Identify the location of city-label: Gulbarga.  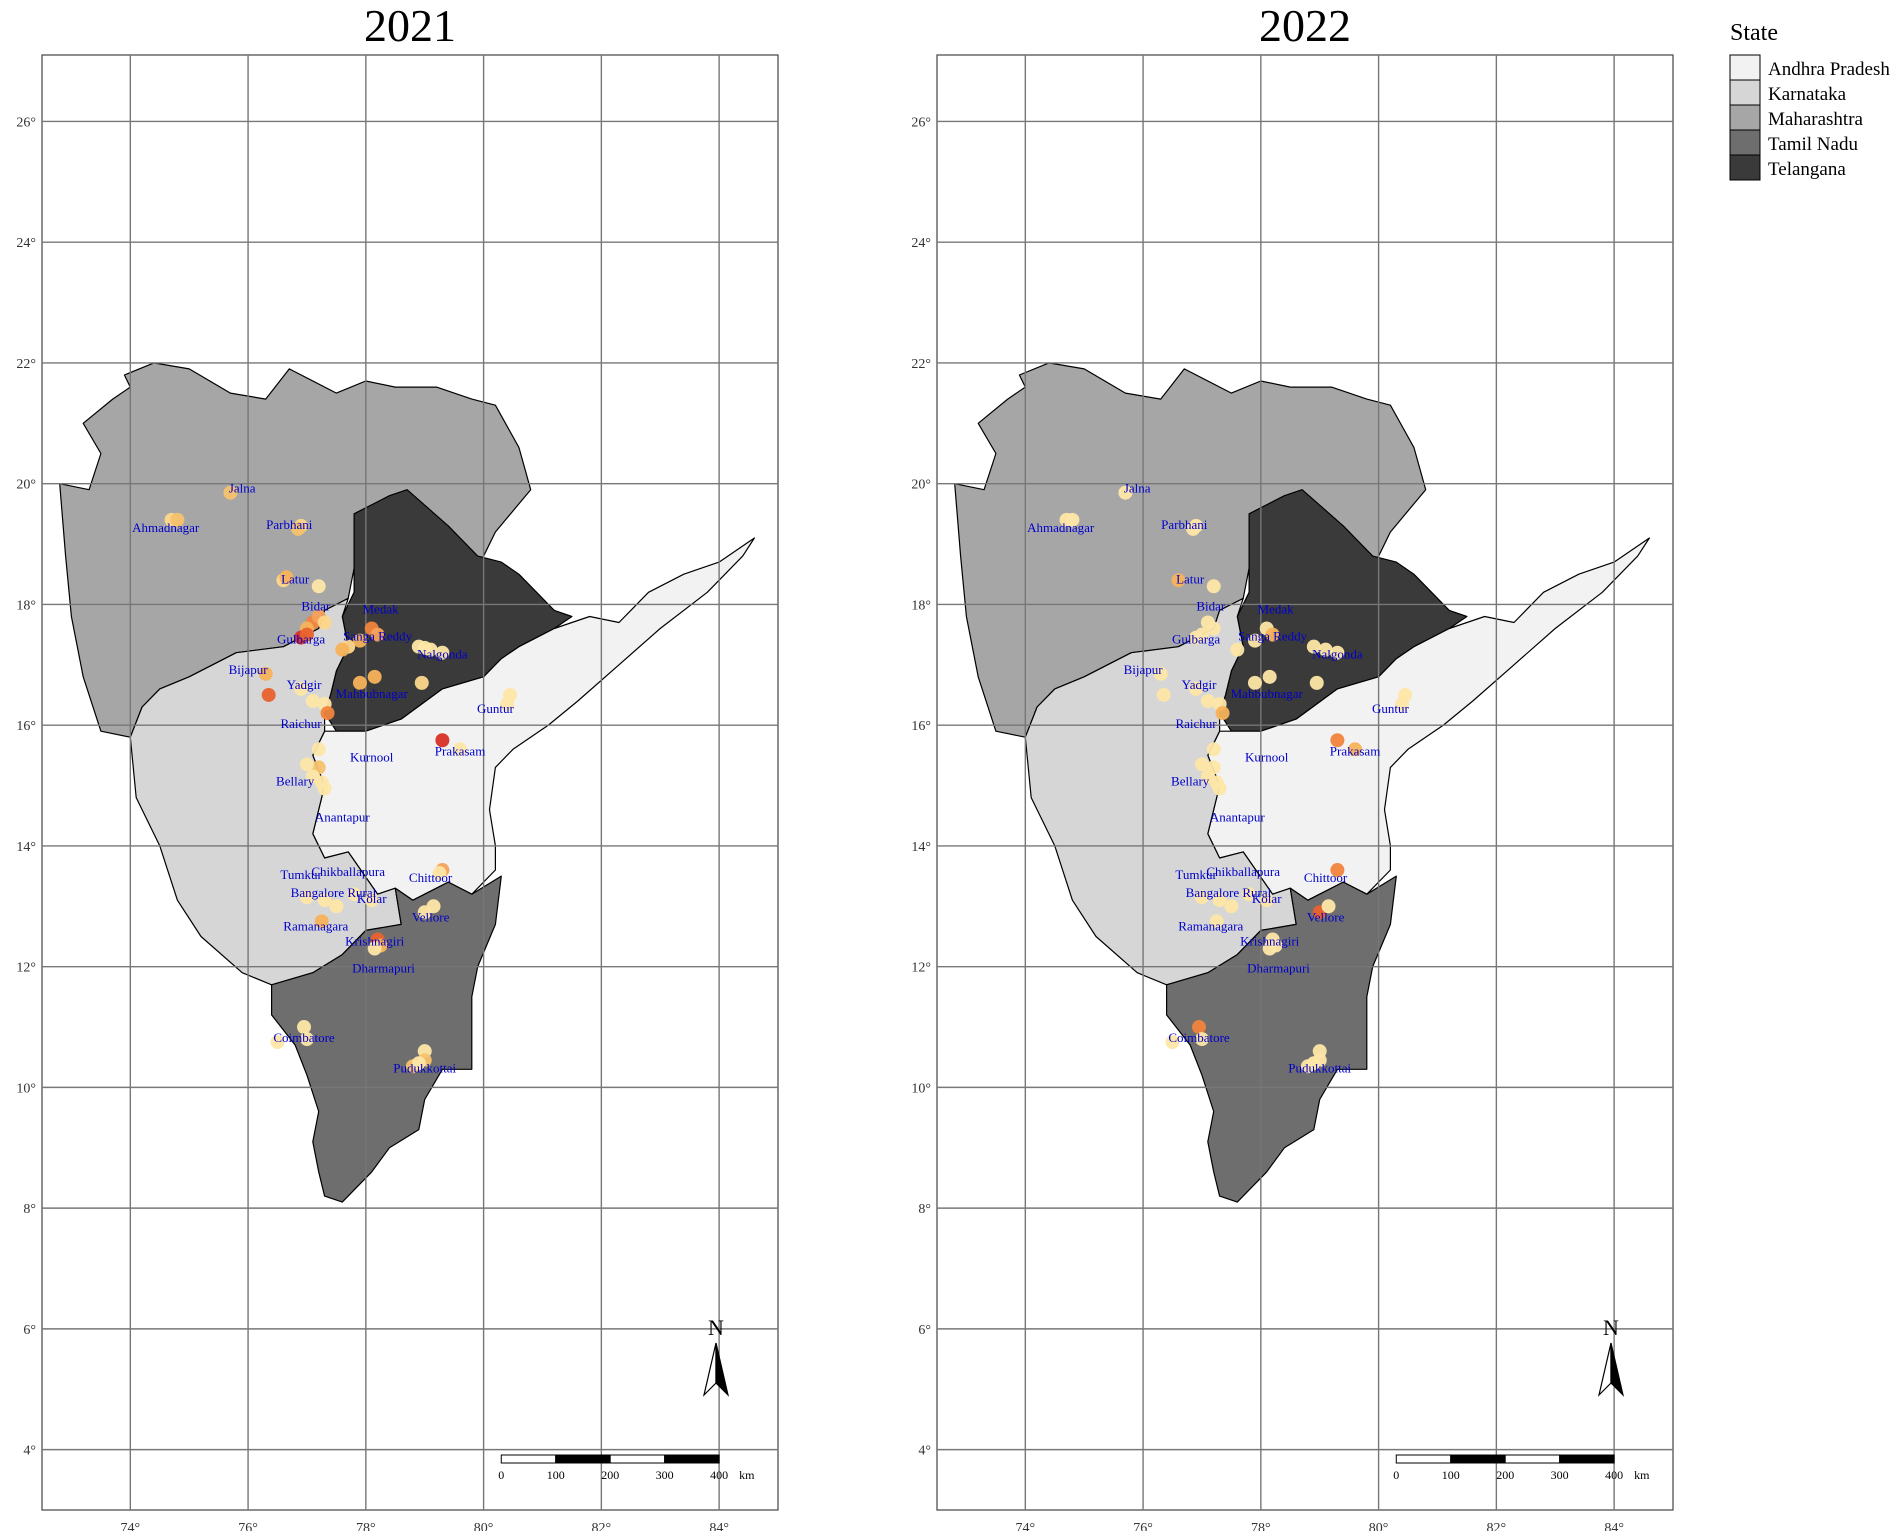
(1196, 639).